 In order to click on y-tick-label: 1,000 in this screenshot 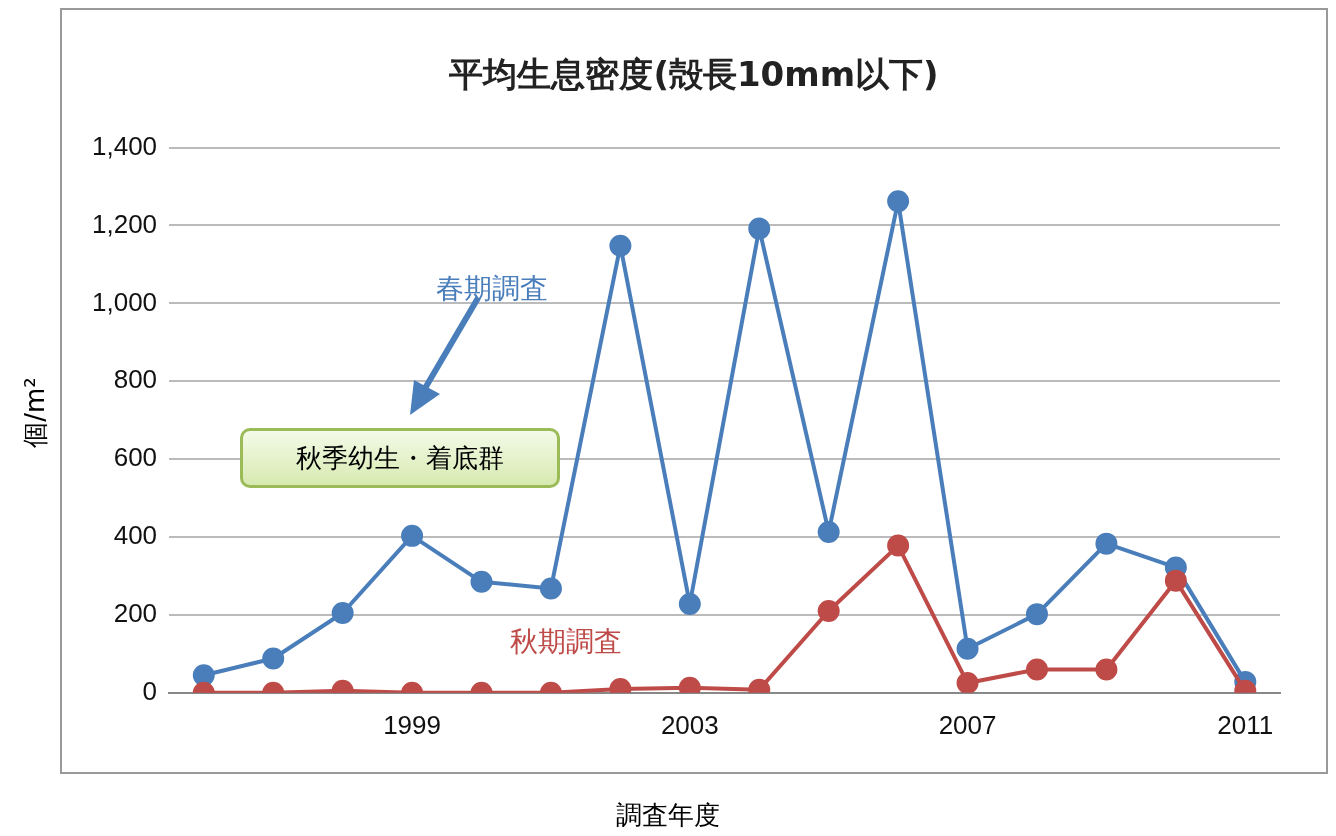, I will do `click(124, 301)`.